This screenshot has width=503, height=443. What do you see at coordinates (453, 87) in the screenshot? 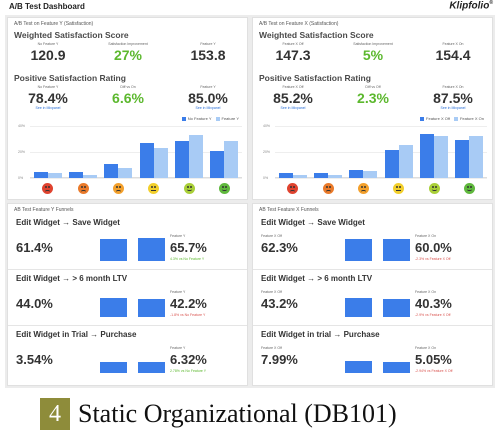
I see `metric-caption: Feature X On` at bounding box center [453, 87].